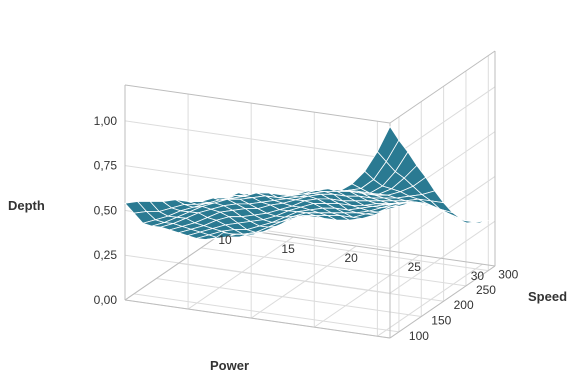 The height and width of the screenshot is (378, 573). What do you see at coordinates (106, 121) in the screenshot?
I see `z-tick-label: 1,00` at bounding box center [106, 121].